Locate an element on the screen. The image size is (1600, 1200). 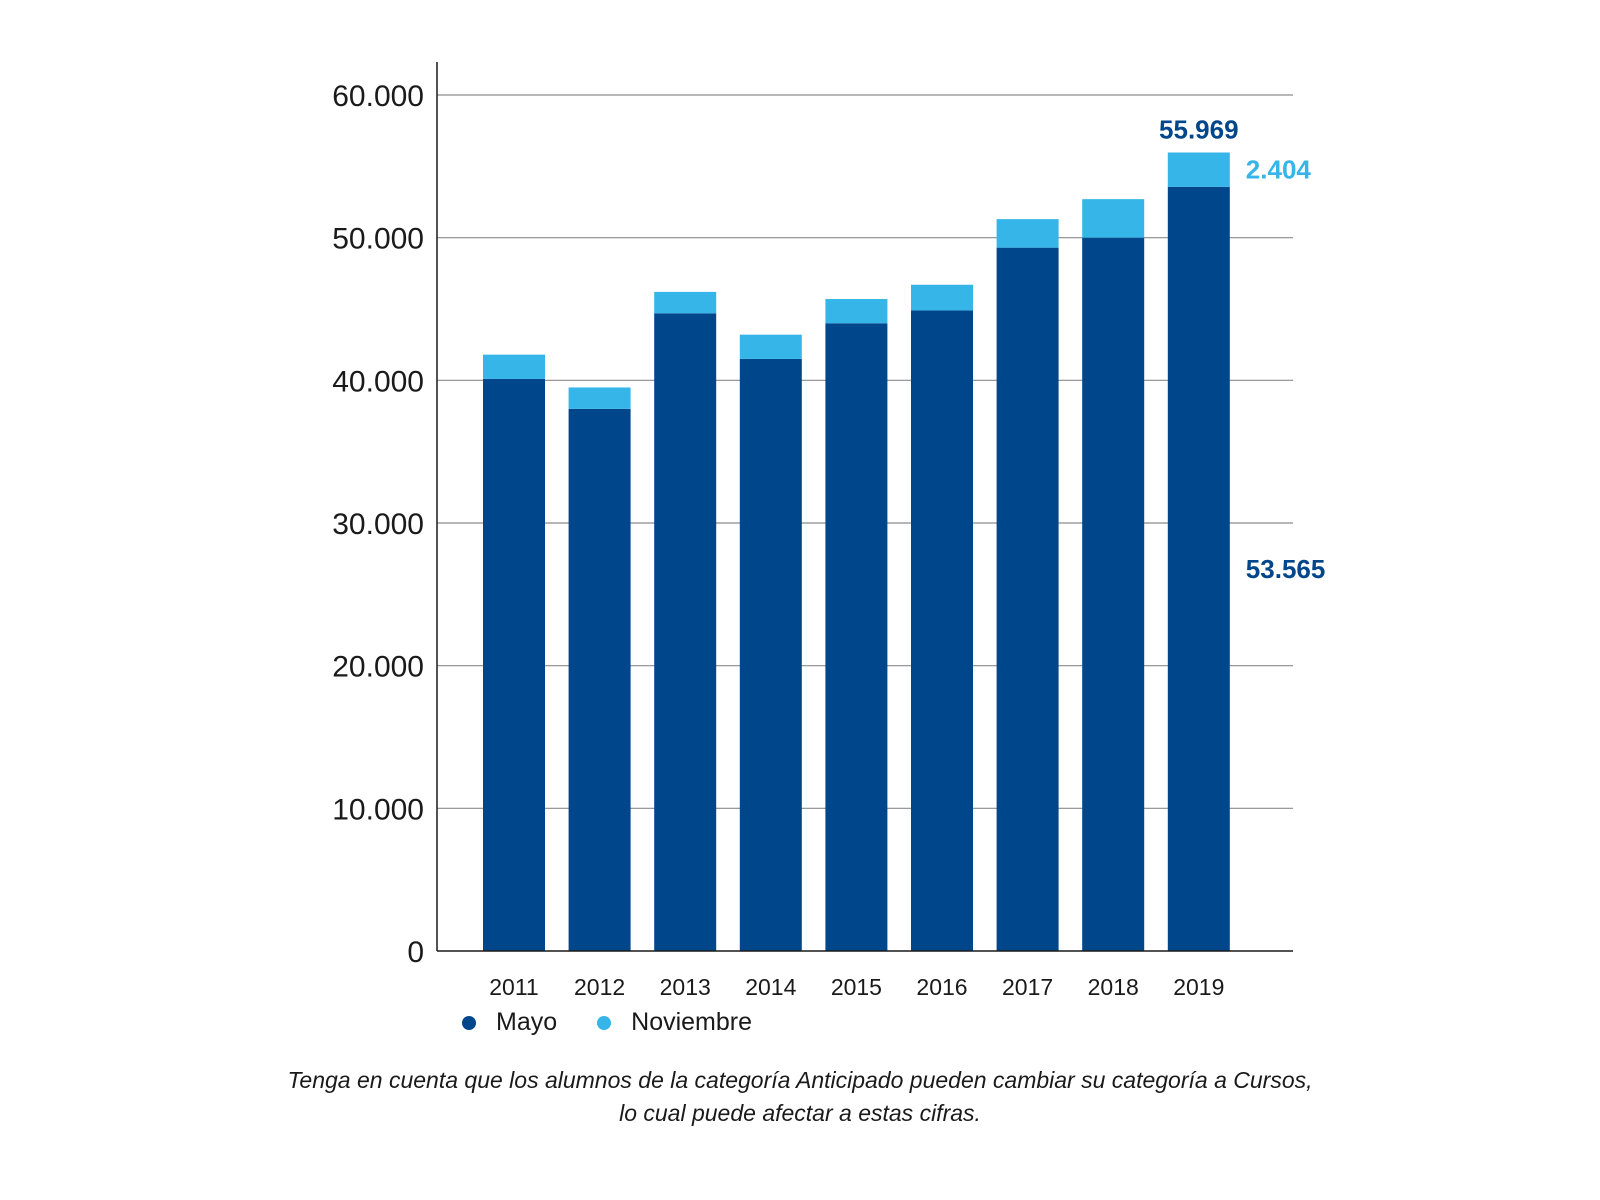
x-tick-label: 2016 is located at coordinates (941, 987).